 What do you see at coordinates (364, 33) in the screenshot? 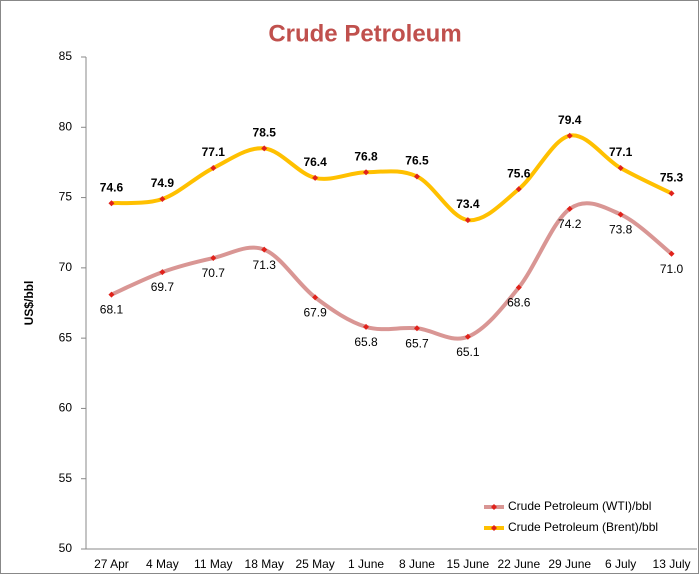
I see `chart-title: Crude Petroleum` at bounding box center [364, 33].